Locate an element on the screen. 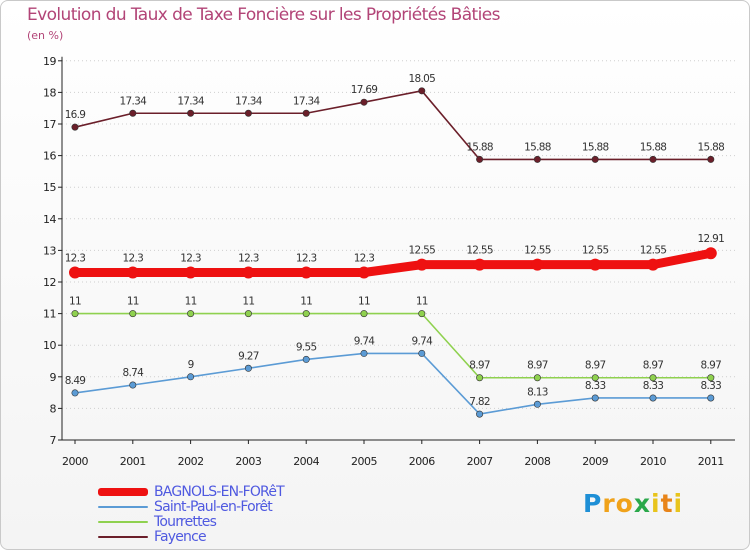 The image size is (750, 550). data-label: 7.82 is located at coordinates (479, 402).